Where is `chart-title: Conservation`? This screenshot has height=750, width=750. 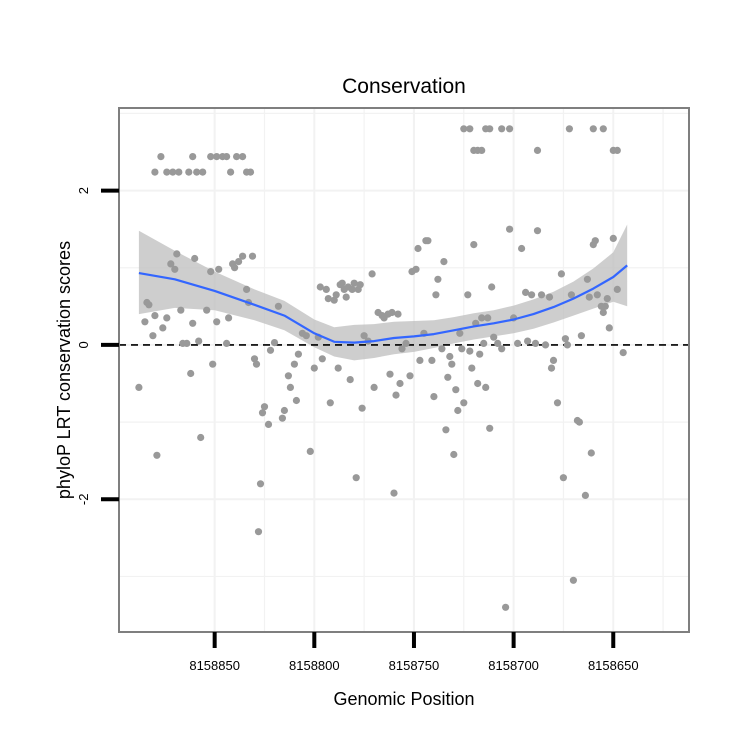
chart-title: Conservation is located at coordinates (404, 86).